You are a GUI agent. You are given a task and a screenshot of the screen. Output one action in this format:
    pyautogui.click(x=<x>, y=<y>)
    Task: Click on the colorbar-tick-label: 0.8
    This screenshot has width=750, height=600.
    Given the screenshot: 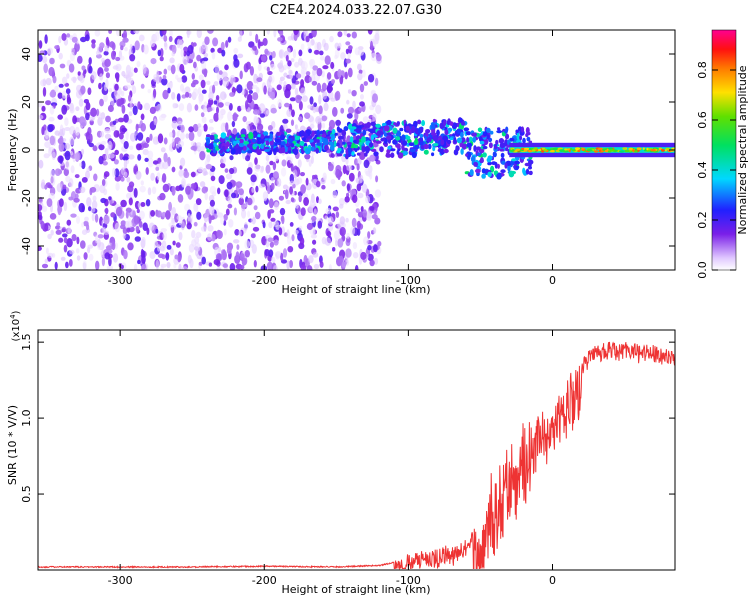 What is the action you would take?
    pyautogui.click(x=702, y=70)
    